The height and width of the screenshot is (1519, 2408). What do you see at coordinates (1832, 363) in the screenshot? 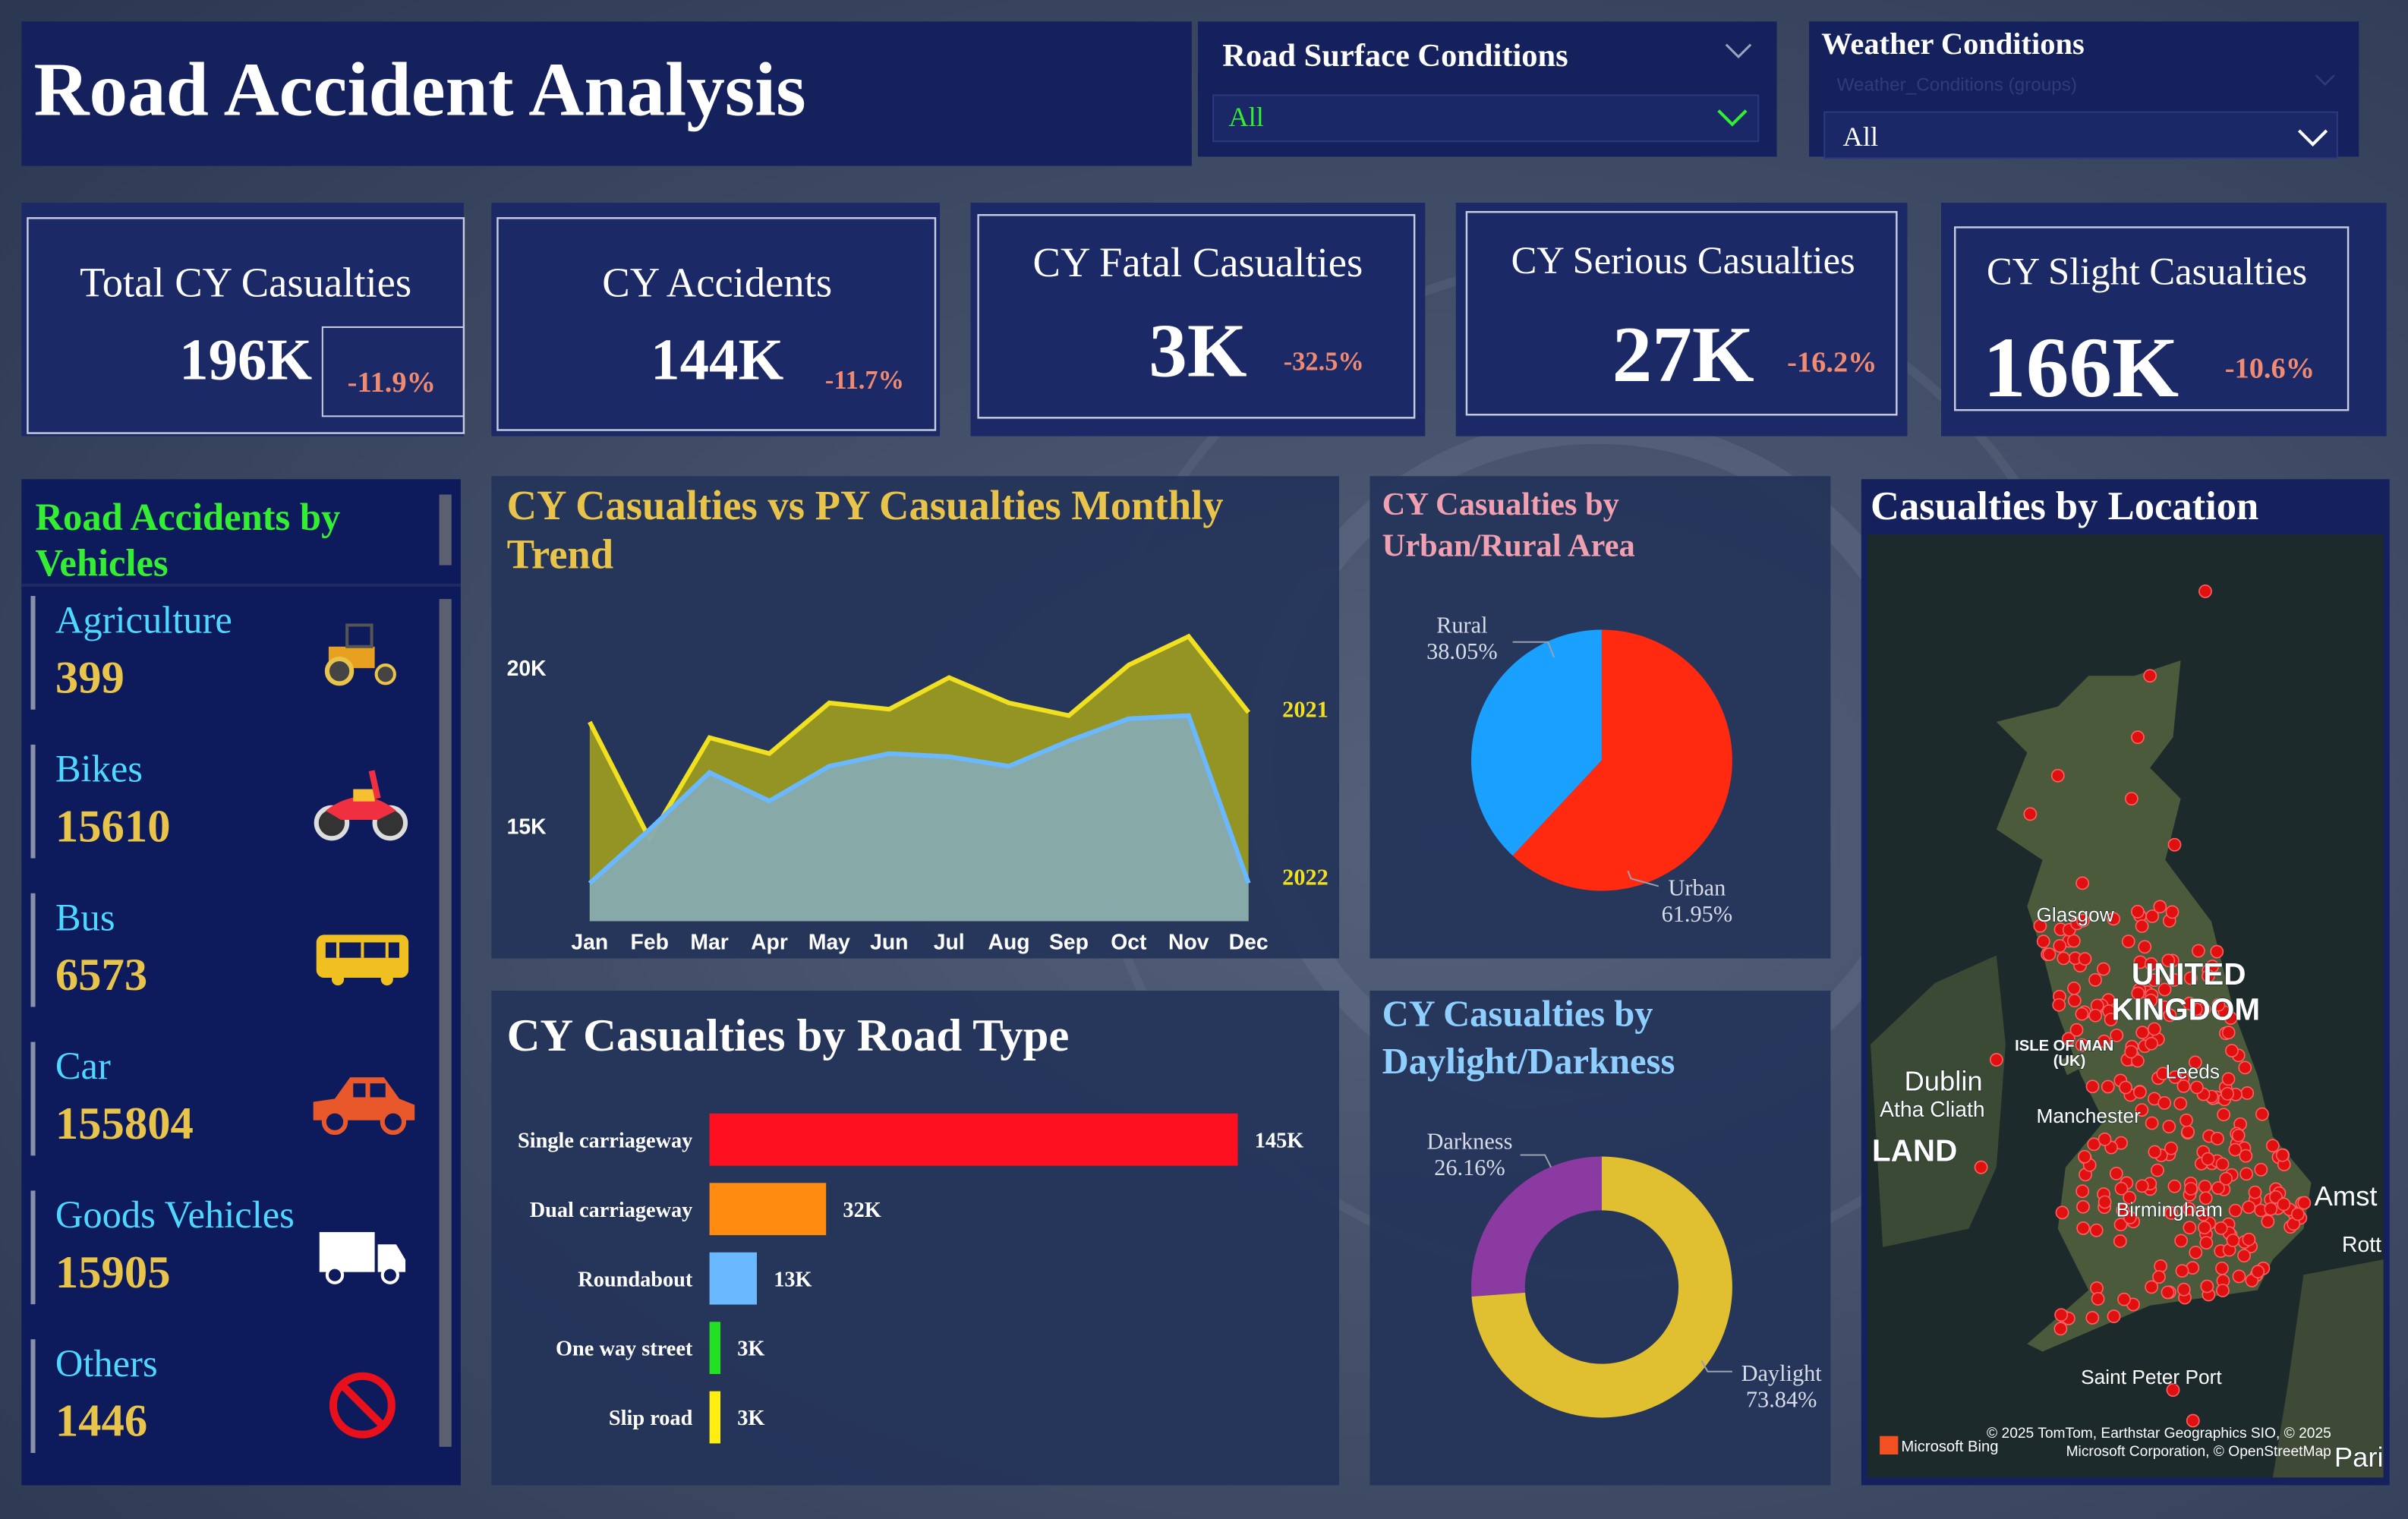
I see `kpi-change: -16.2%` at bounding box center [1832, 363].